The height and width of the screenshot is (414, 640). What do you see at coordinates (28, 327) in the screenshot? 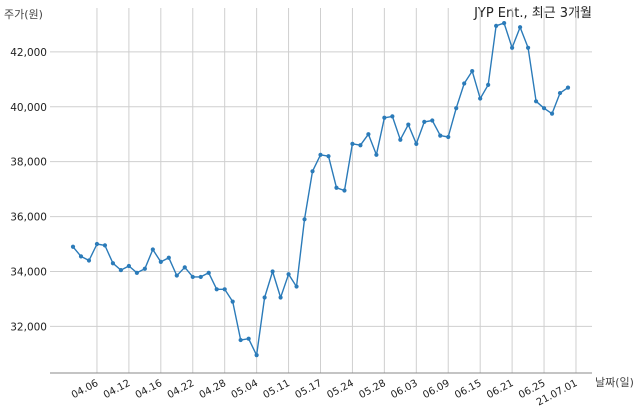
I see `y-tick-label: 32,000` at bounding box center [28, 327].